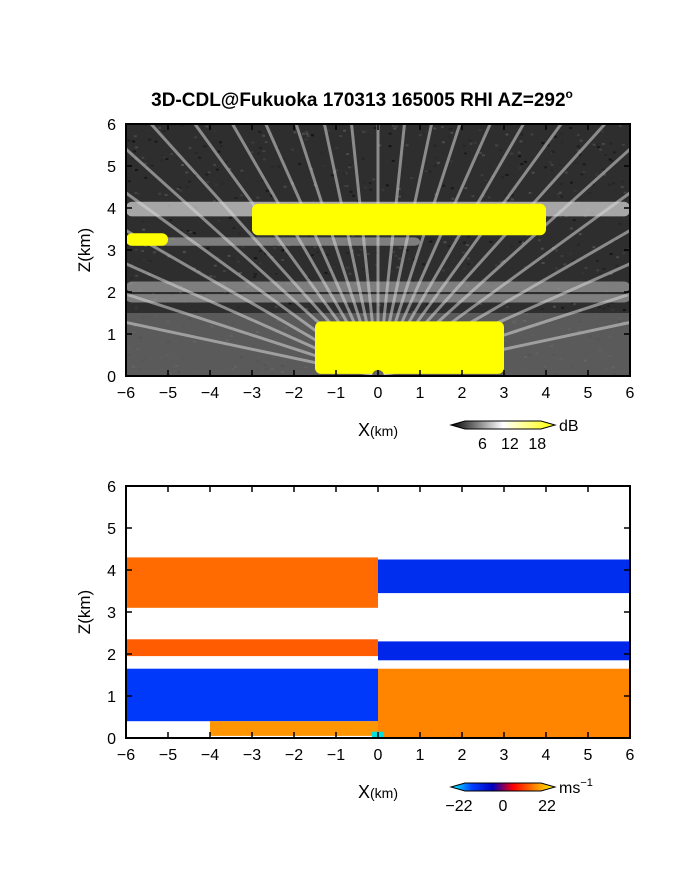  I want to click on colorbar-unit: dB, so click(569, 426).